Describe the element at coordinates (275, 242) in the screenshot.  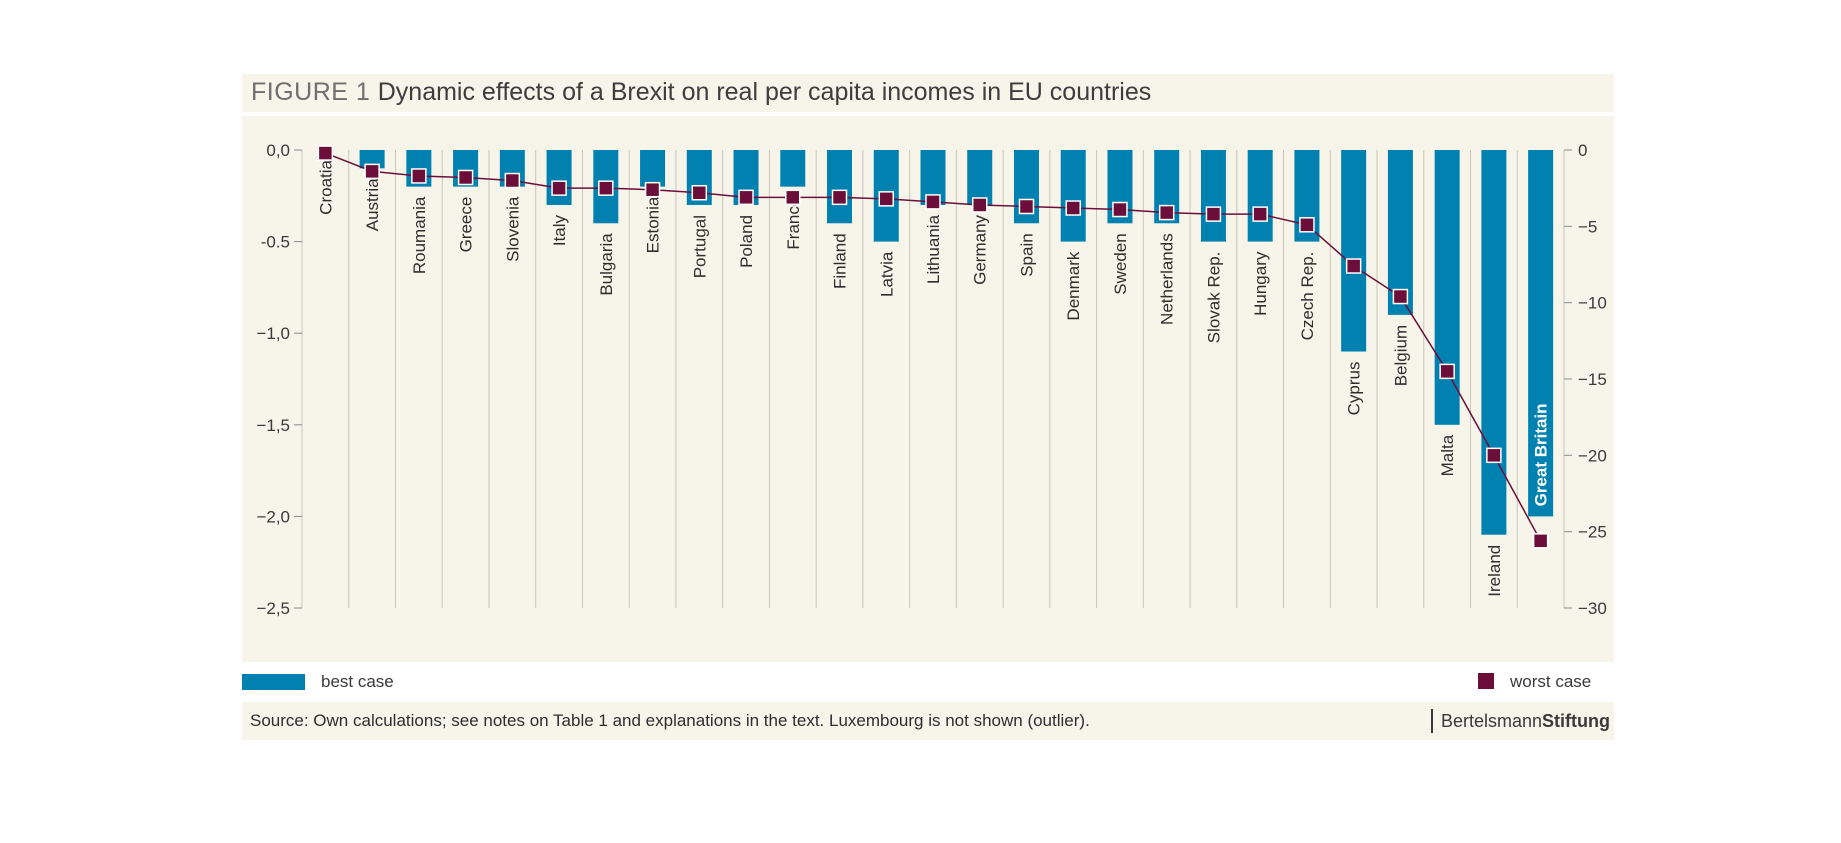
I see `left-tick-label: -0.5` at that location.